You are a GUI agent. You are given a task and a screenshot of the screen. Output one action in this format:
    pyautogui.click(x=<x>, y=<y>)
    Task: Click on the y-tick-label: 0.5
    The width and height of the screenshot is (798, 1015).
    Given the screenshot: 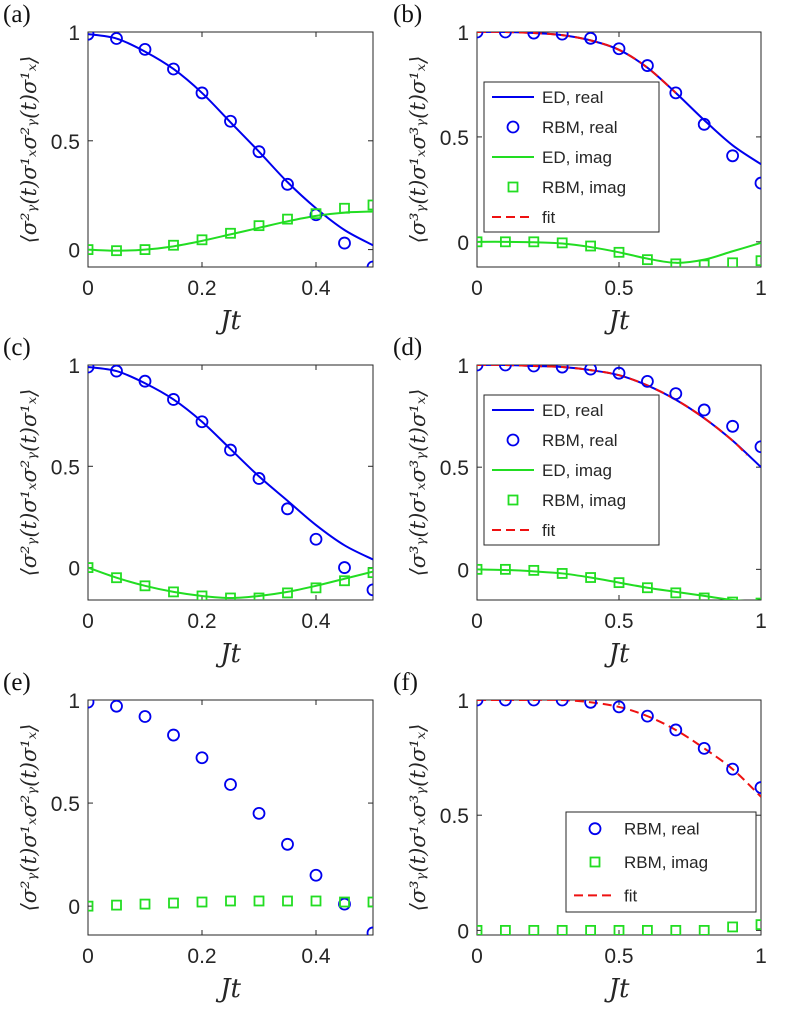 What is the action you would take?
    pyautogui.click(x=454, y=816)
    